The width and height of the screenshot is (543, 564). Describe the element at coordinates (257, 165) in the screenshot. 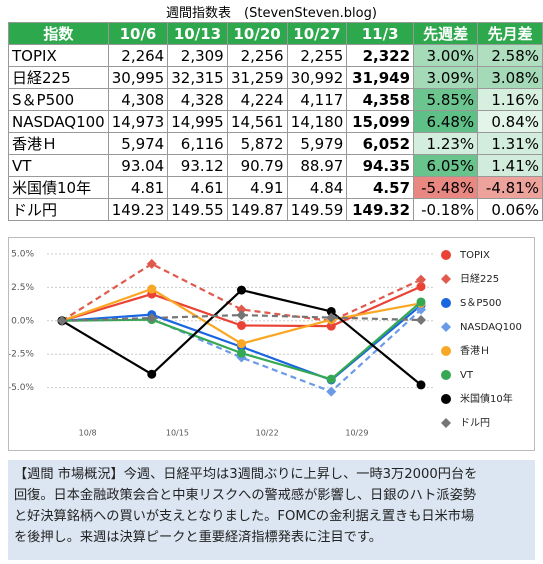

I see `table-cell: 90.79` at that location.